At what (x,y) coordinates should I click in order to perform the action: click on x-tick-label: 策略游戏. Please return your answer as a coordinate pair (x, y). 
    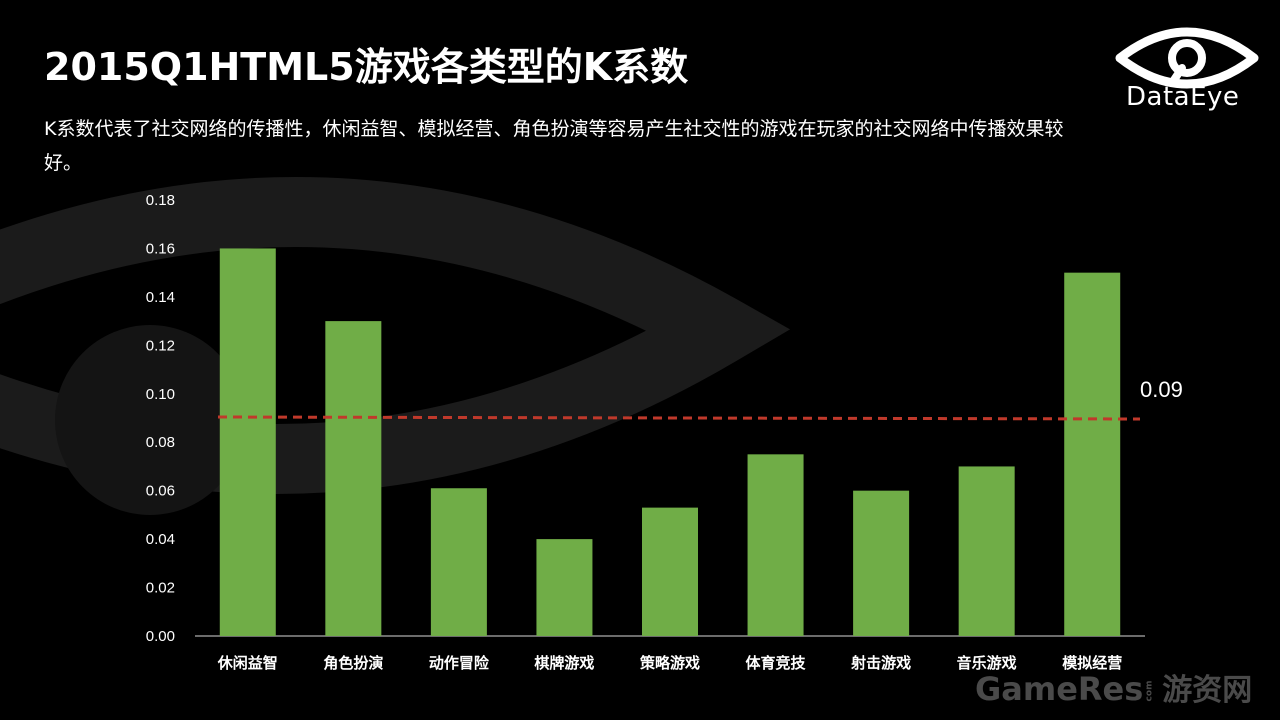
    Looking at the image, I should click on (669, 663).